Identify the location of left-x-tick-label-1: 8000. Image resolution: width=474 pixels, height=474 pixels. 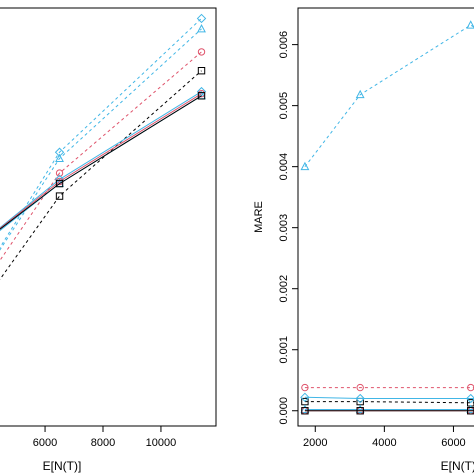
(103, 443).